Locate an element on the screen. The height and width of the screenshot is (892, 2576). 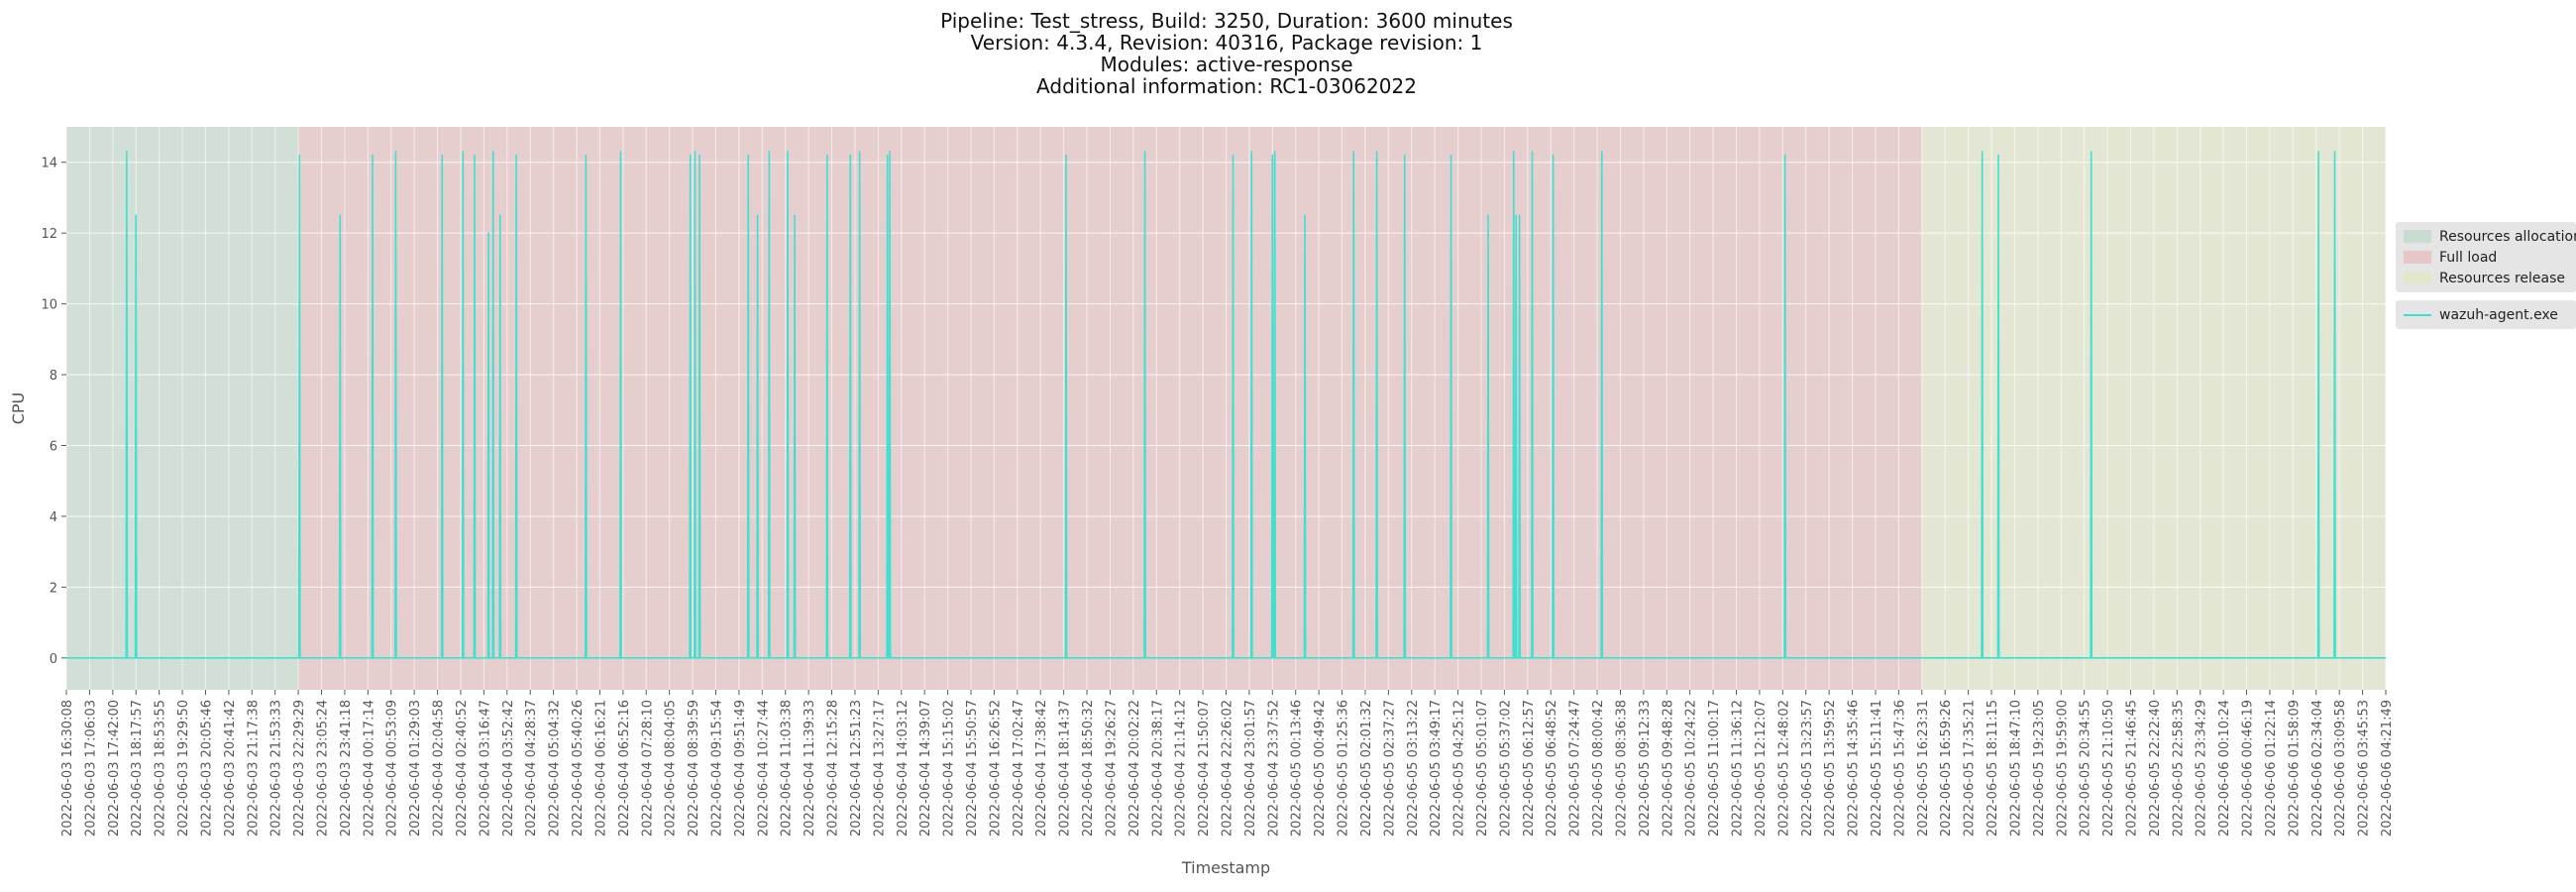
legend-label-full-load: Full load is located at coordinates (2468, 258).